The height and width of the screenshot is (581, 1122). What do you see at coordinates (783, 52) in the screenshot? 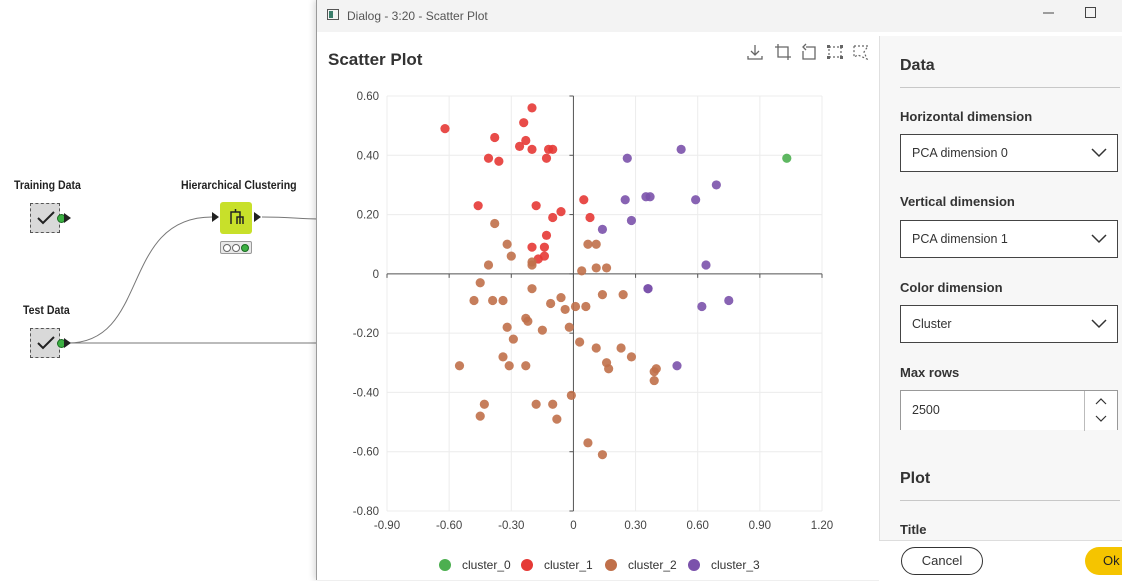
I see `crop-icon` at bounding box center [783, 52].